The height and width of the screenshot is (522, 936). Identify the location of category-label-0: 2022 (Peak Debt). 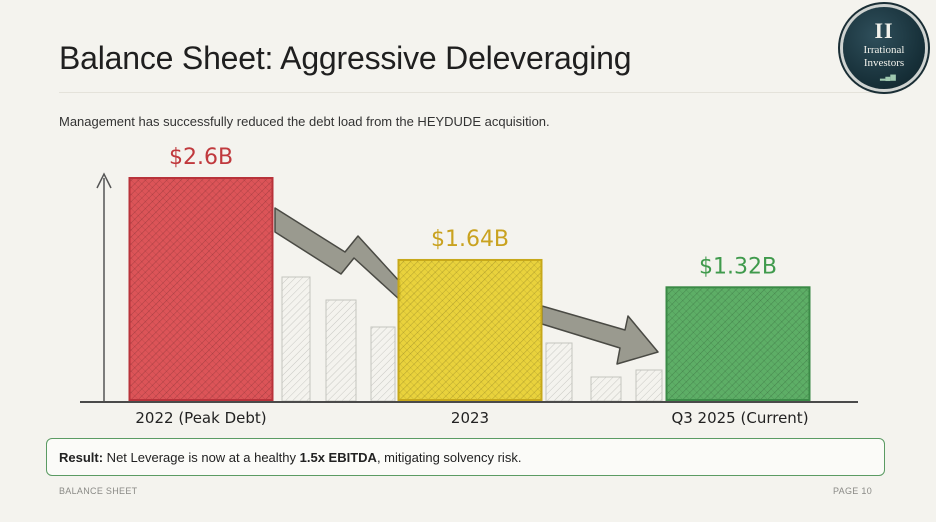
(200, 418).